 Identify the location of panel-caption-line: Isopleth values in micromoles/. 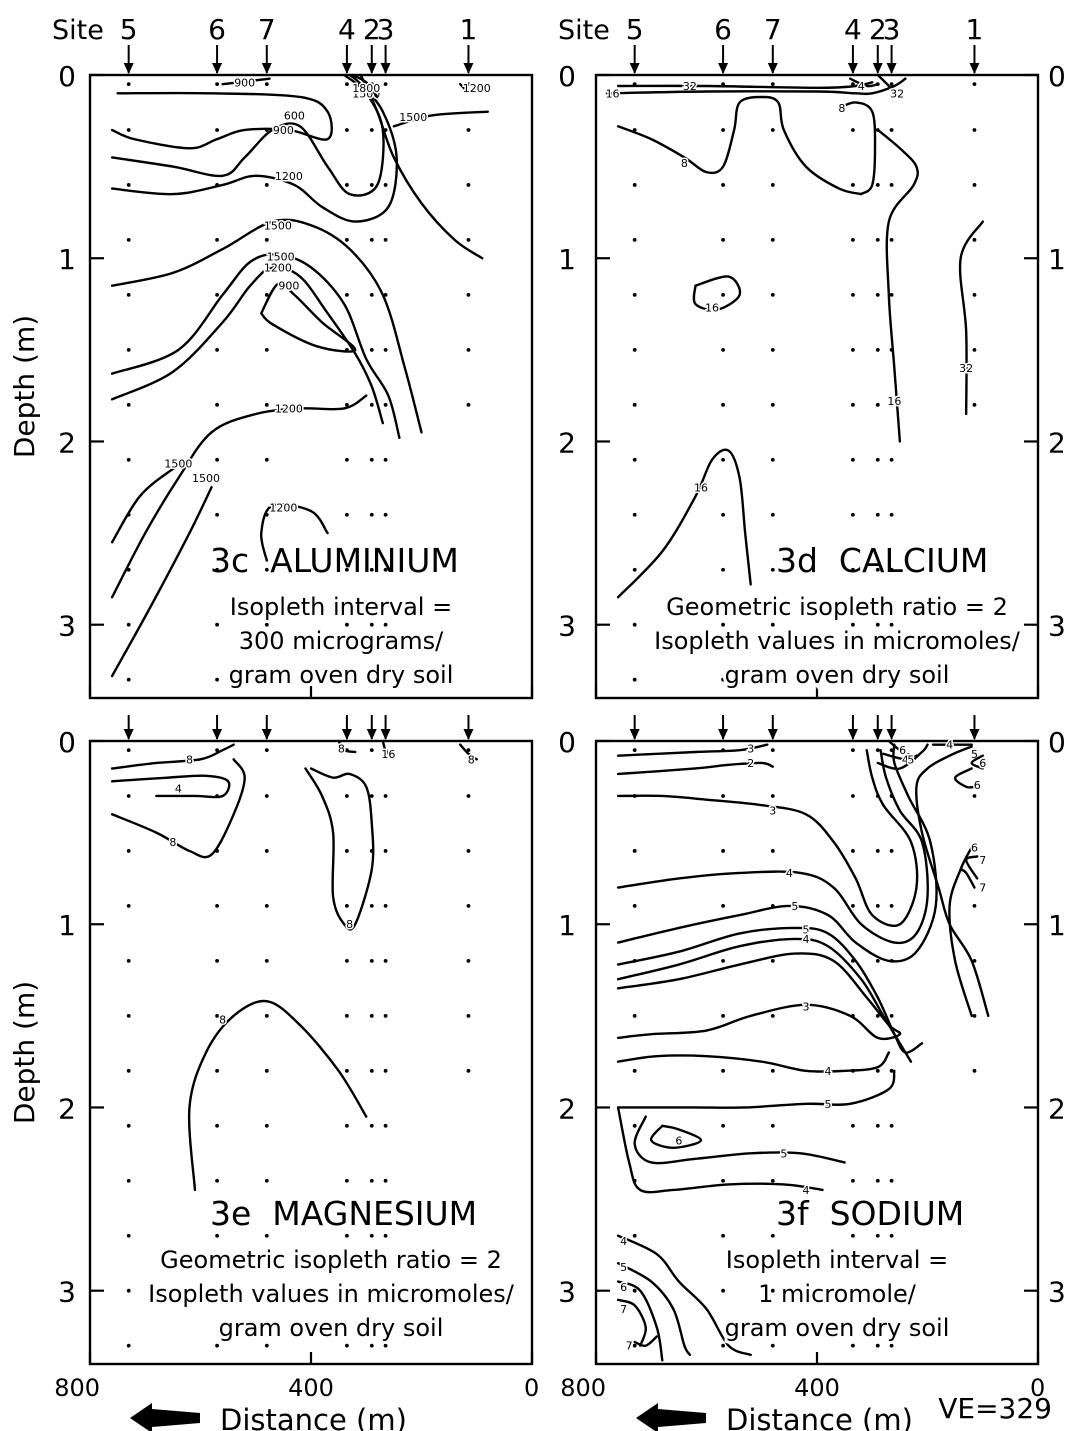
(331, 1294).